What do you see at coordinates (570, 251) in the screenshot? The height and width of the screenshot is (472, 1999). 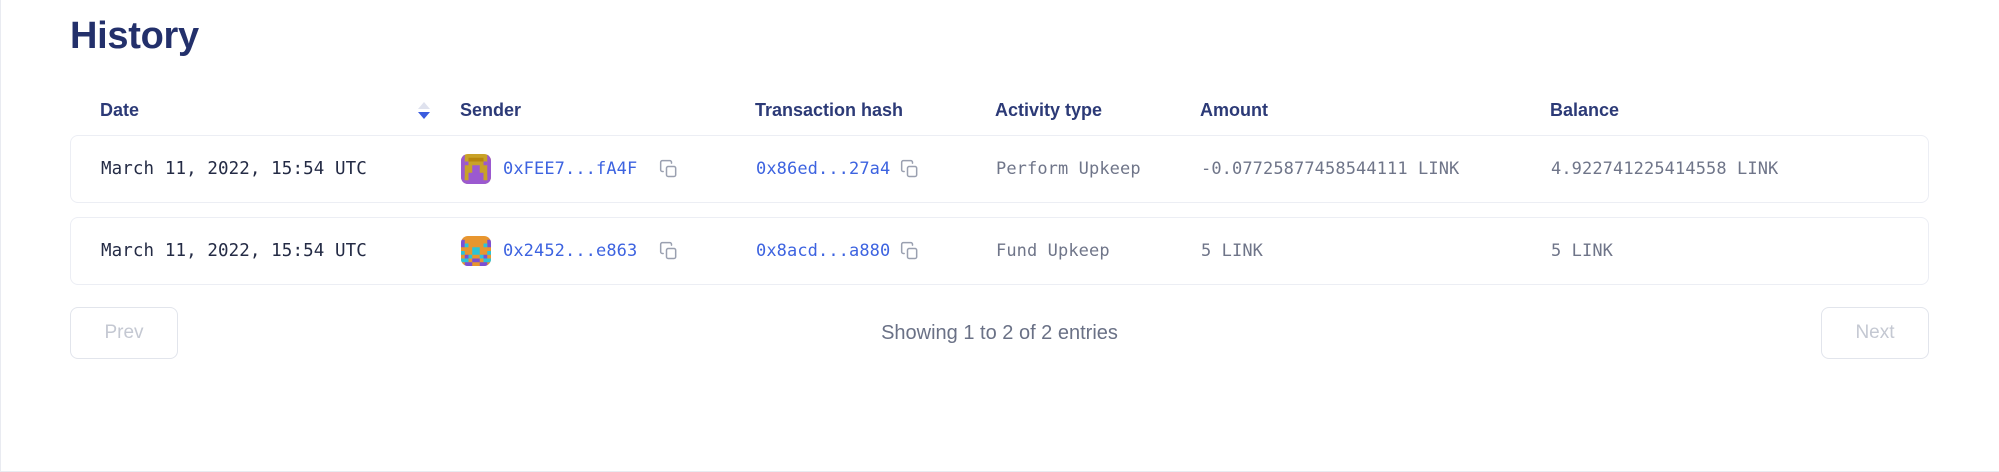 I see `sender-address-link: 0x2452...e863` at bounding box center [570, 251].